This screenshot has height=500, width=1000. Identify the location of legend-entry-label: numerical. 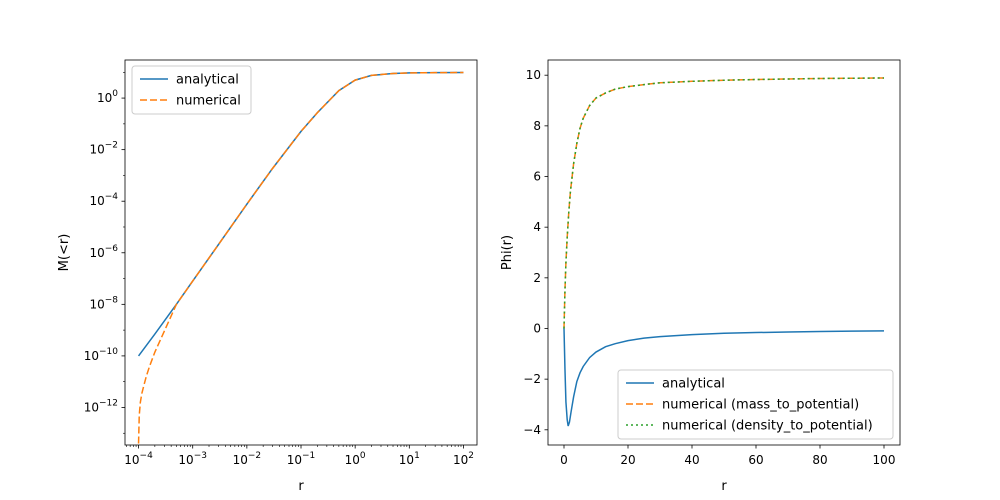
(208, 101).